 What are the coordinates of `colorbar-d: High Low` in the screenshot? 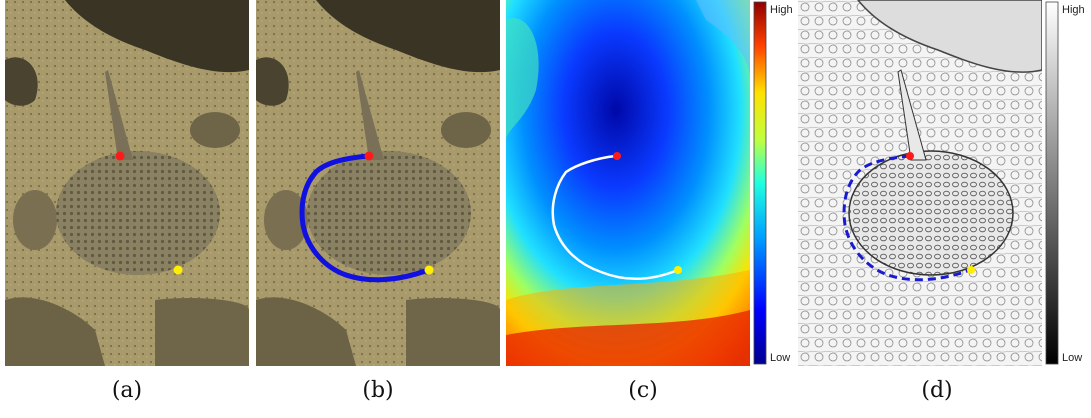 It's located at (1067, 183).